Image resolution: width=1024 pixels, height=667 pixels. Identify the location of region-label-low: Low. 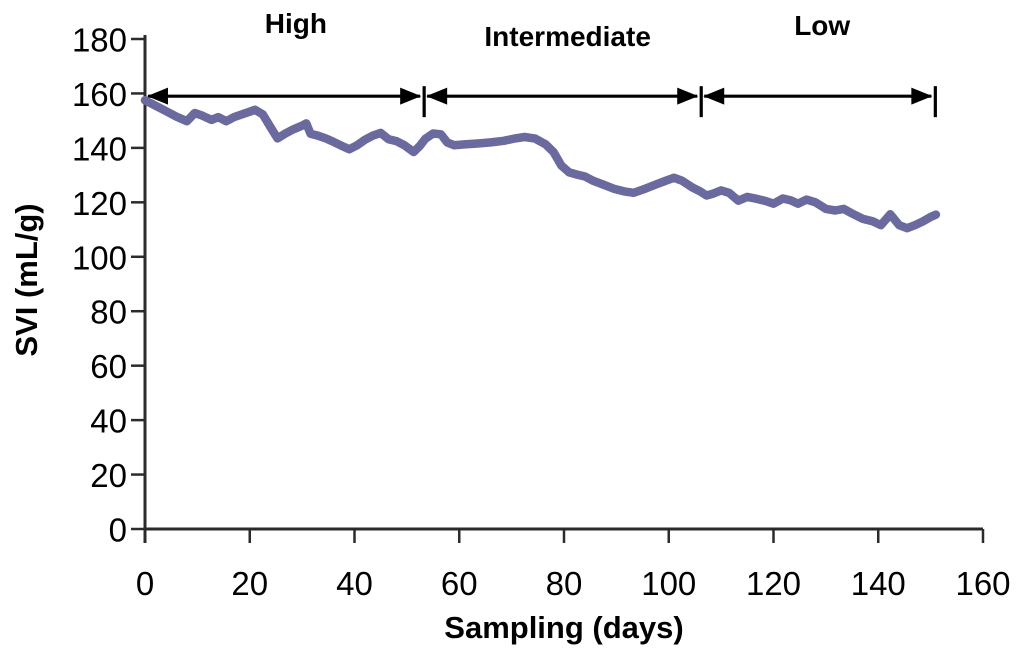
(822, 25).